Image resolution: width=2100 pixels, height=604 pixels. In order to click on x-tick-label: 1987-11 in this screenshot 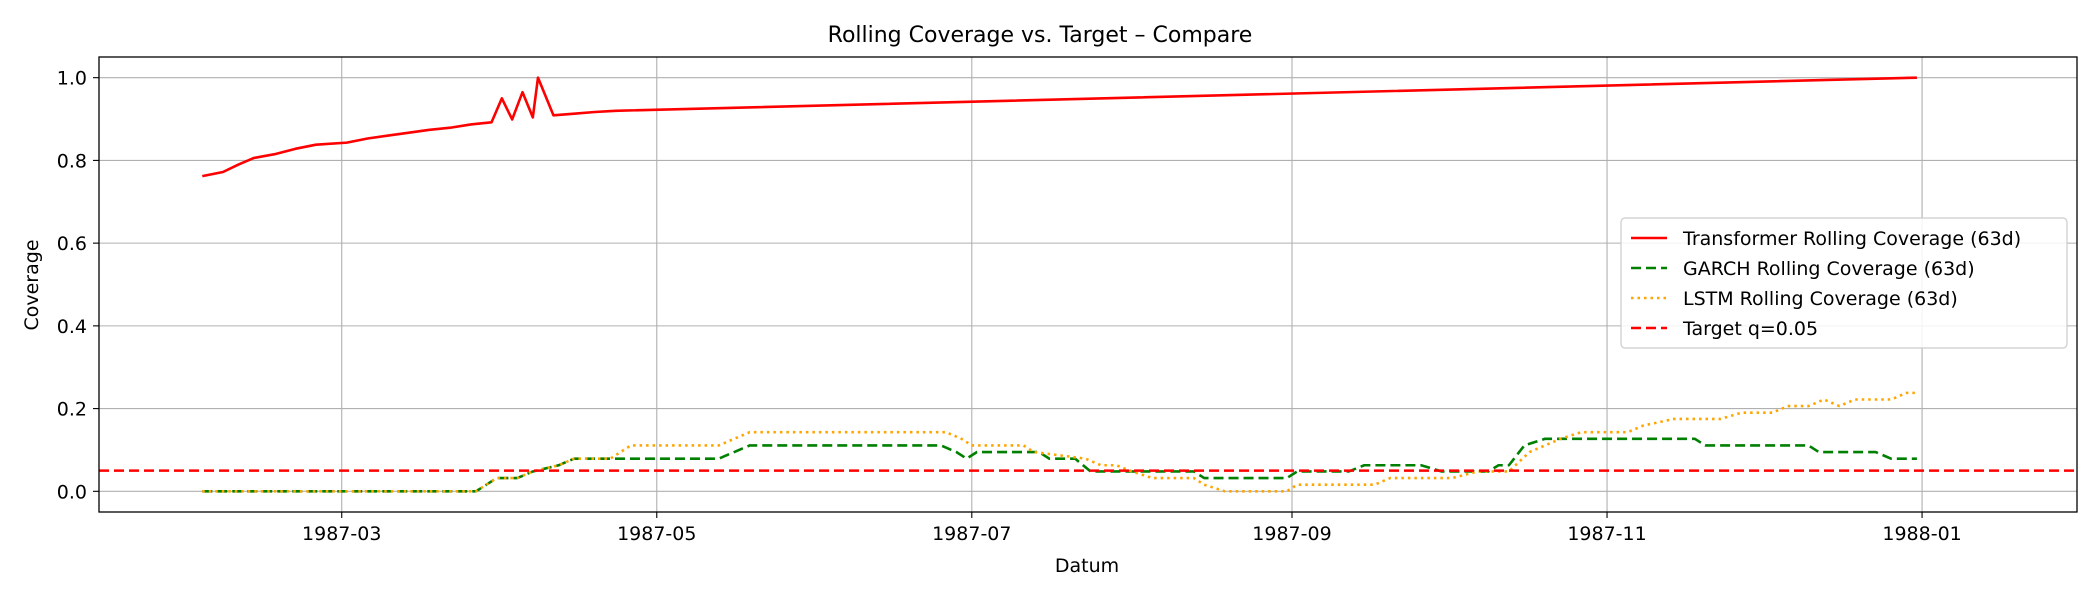, I will do `click(1606, 534)`.